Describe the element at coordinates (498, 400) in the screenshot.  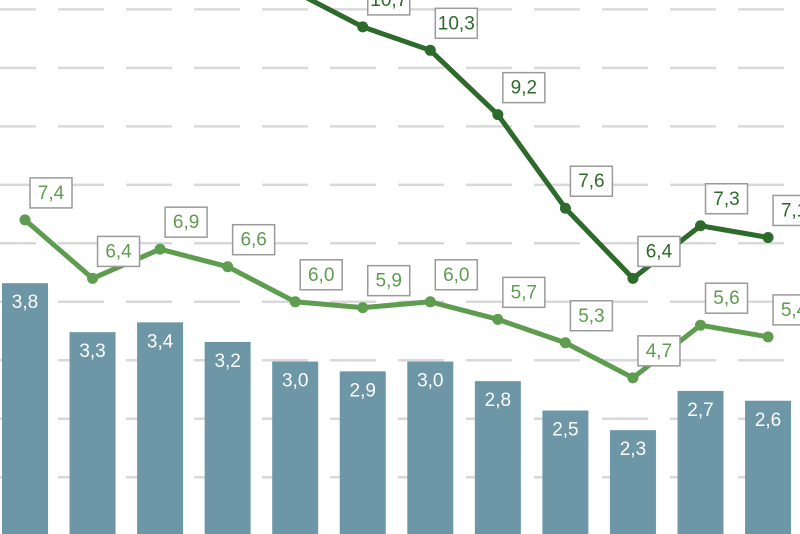
I see `bar-label: 2,8` at that location.